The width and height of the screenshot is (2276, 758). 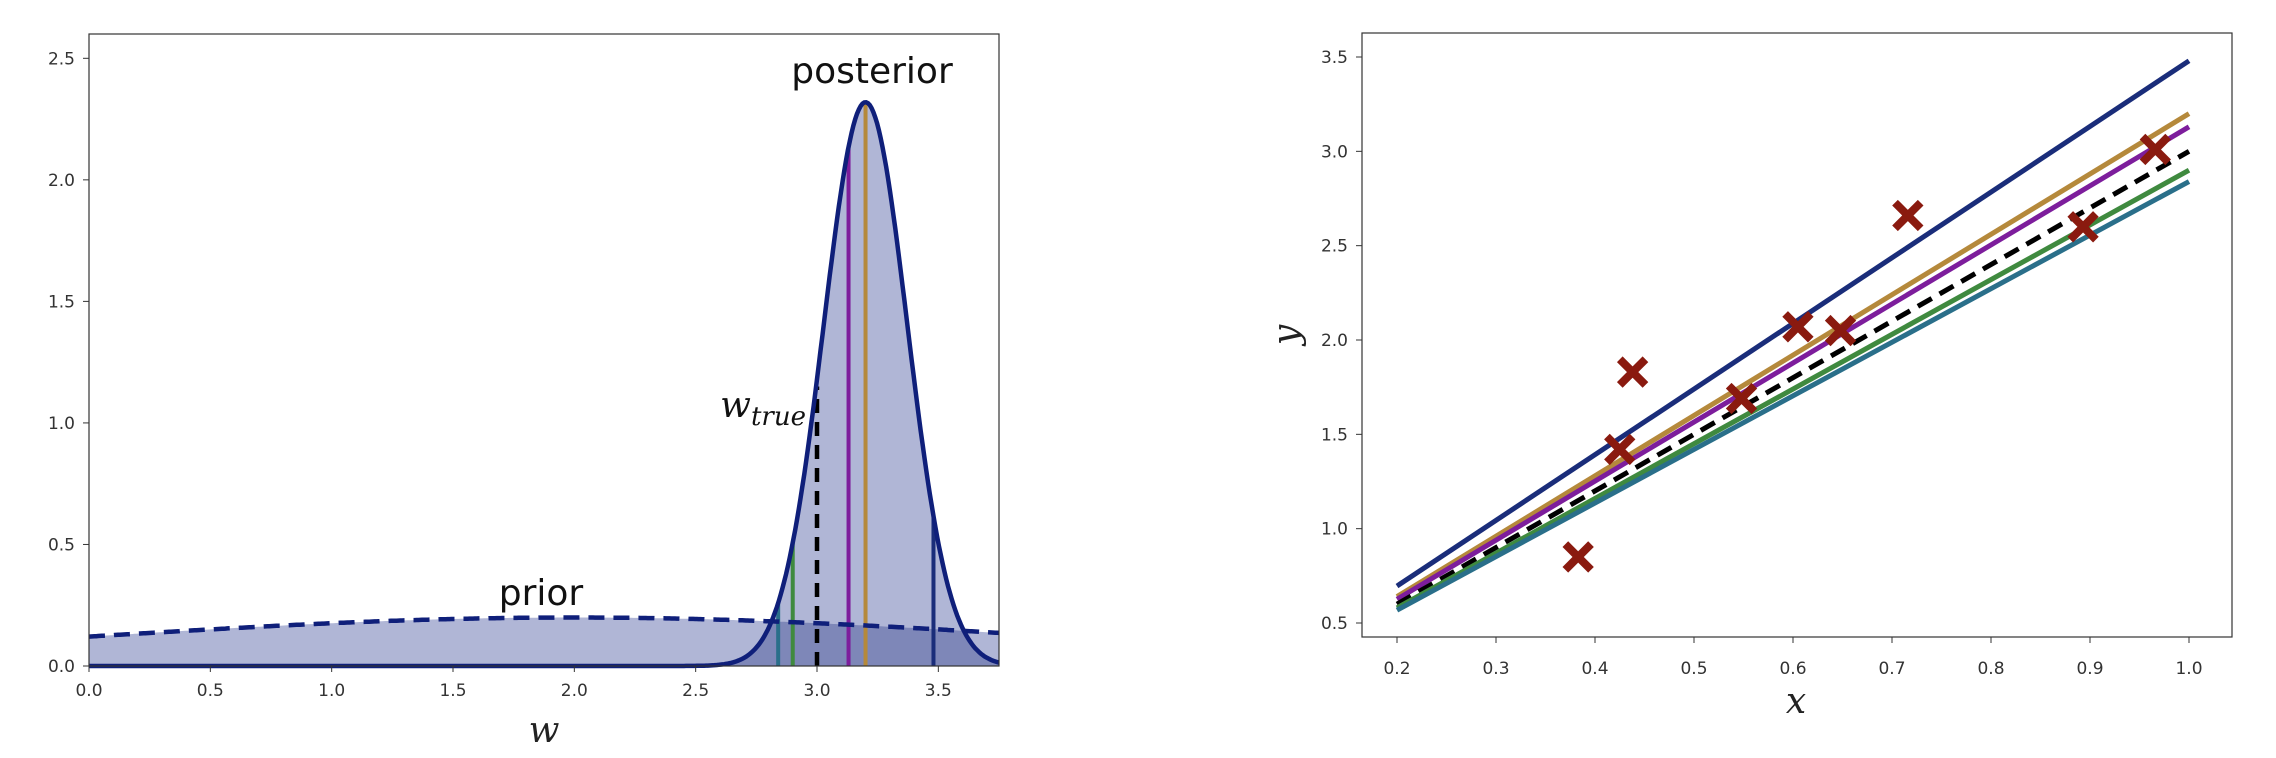 What do you see at coordinates (1891, 669) in the screenshot?
I see `right-x-tick-label: 0.7` at bounding box center [1891, 669].